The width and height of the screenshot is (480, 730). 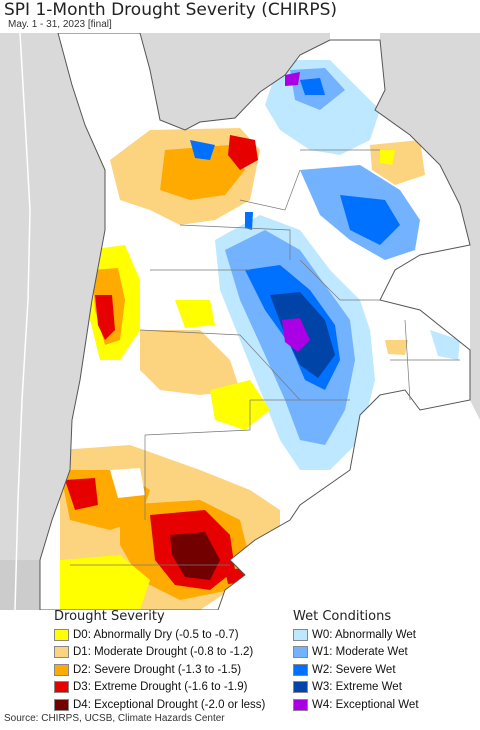 What do you see at coordinates (171, 10) in the screenshot?
I see `map-title: SPI 1-Month Drought Severity (CHIRPS)` at bounding box center [171, 10].